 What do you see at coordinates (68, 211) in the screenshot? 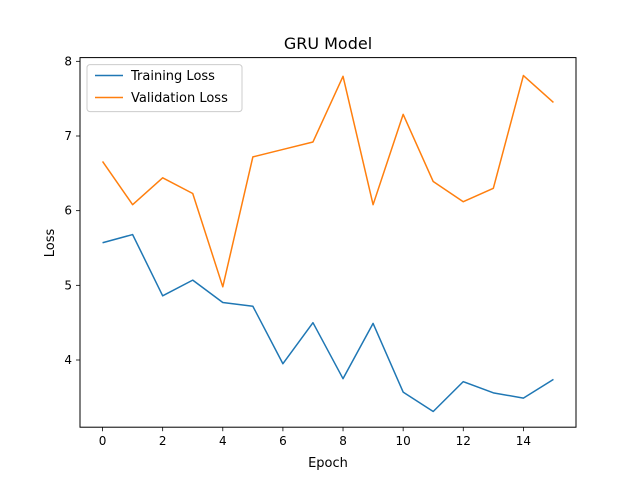
I see `y-tick-label: 6` at bounding box center [68, 211].